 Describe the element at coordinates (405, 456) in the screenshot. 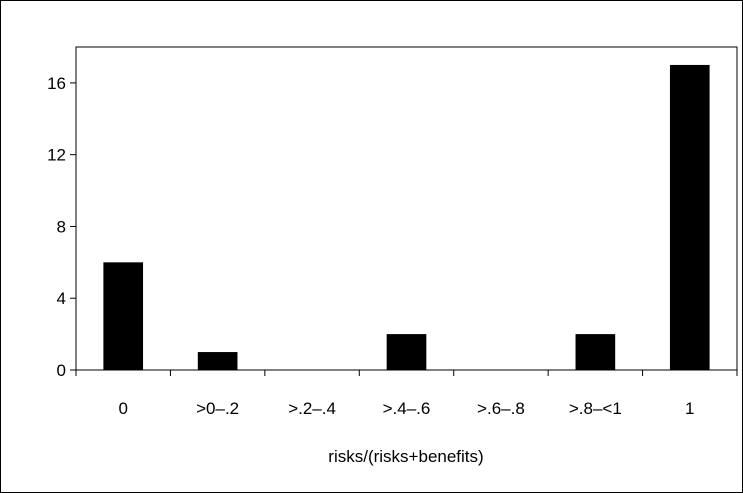

I see `x-axis-title: risks/(risks+benefits)` at that location.